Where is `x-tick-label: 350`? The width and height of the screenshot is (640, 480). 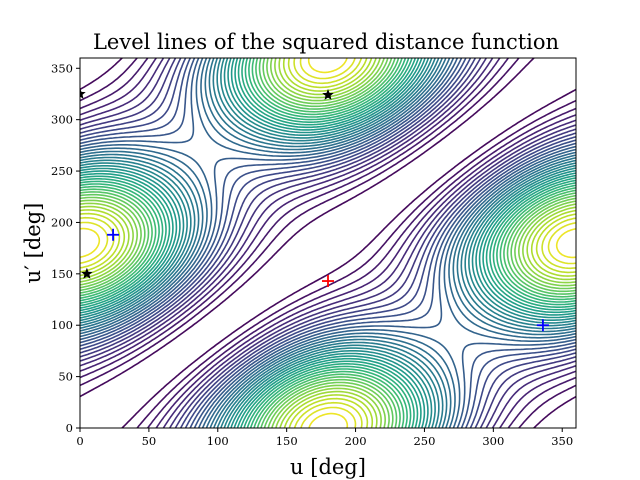
x-tick-label: 350 is located at coordinates (562, 441).